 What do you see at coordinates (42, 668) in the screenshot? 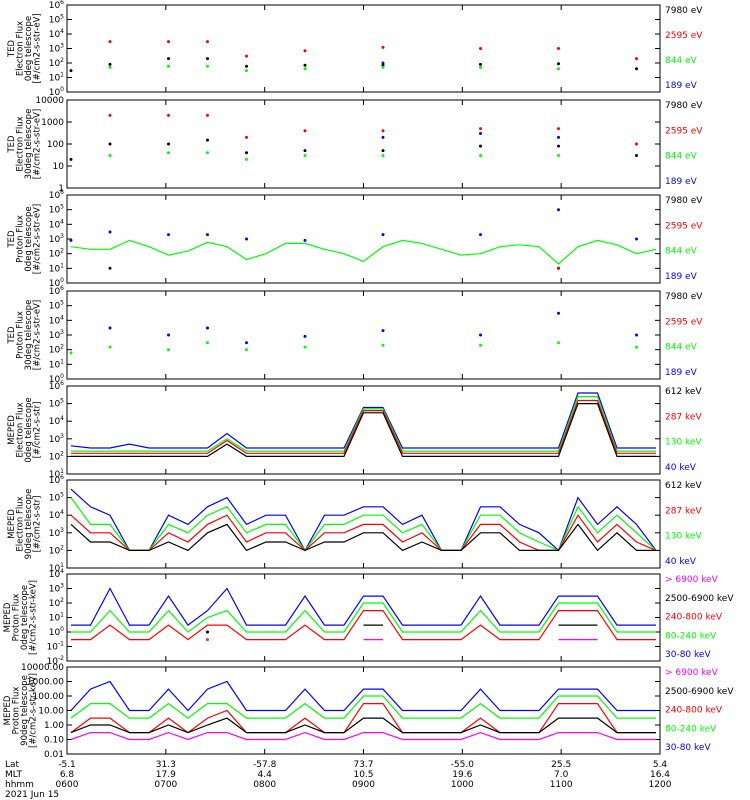
I see `y-tick-label: 10000.00` at bounding box center [42, 668].